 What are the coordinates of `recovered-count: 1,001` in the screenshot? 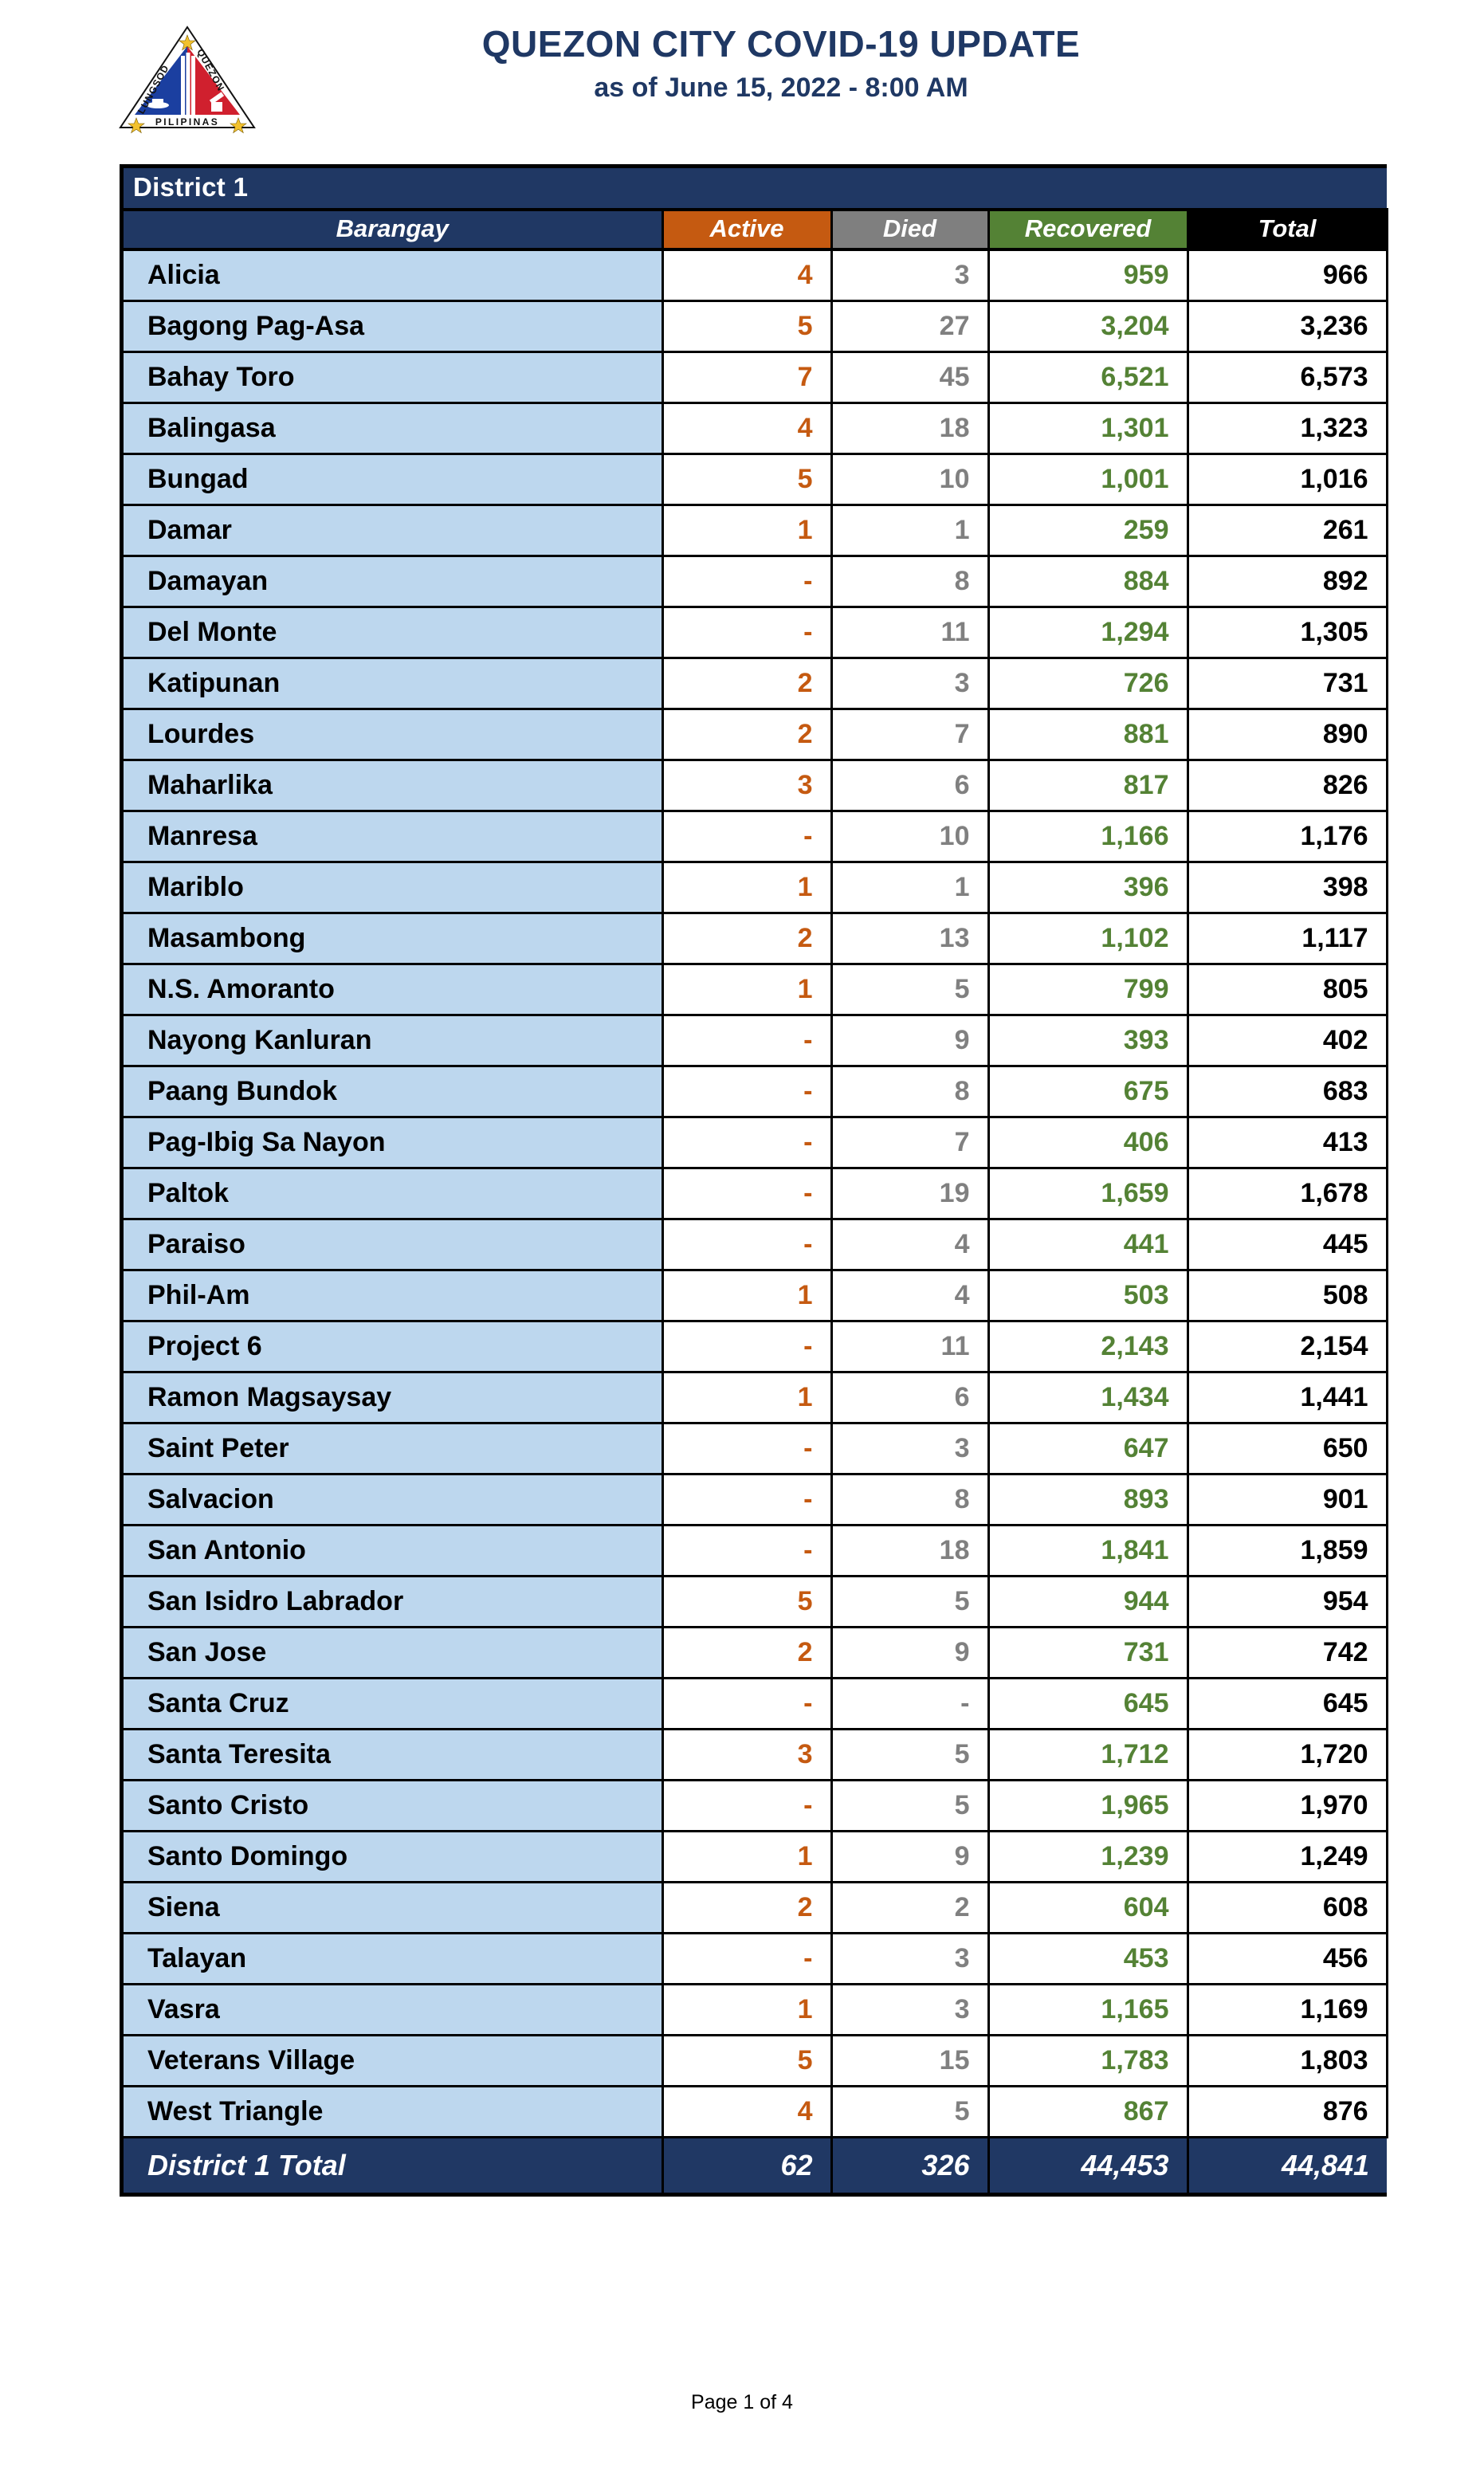 It's located at (1088, 480).